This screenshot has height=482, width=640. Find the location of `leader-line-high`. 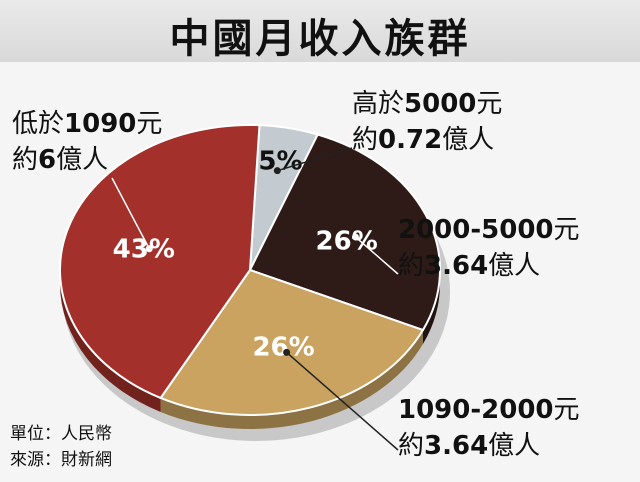

leader-line-high is located at coordinates (315, 159).